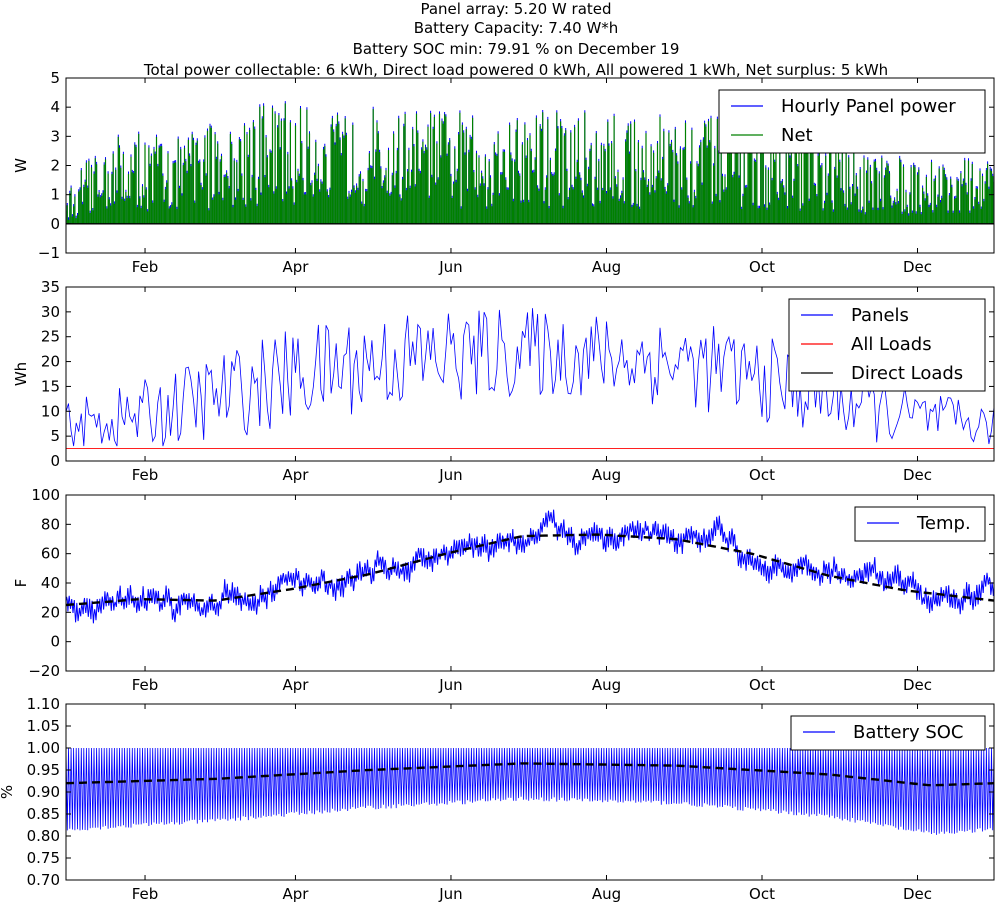 The width and height of the screenshot is (995, 903). Describe the element at coordinates (43, 880) in the screenshot. I see `y-tick-label: 0.70` at that location.